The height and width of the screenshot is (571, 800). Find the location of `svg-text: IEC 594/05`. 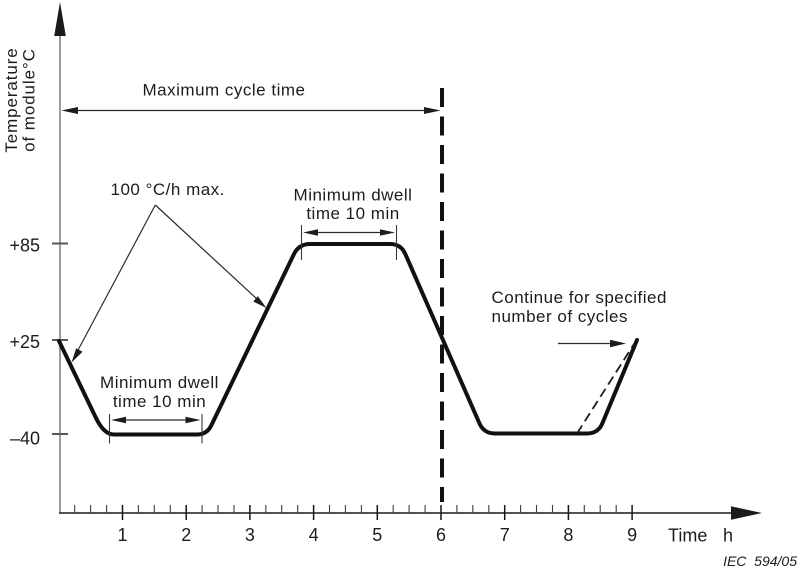

svg-text: IEC 594/05 is located at coordinates (760, 561).